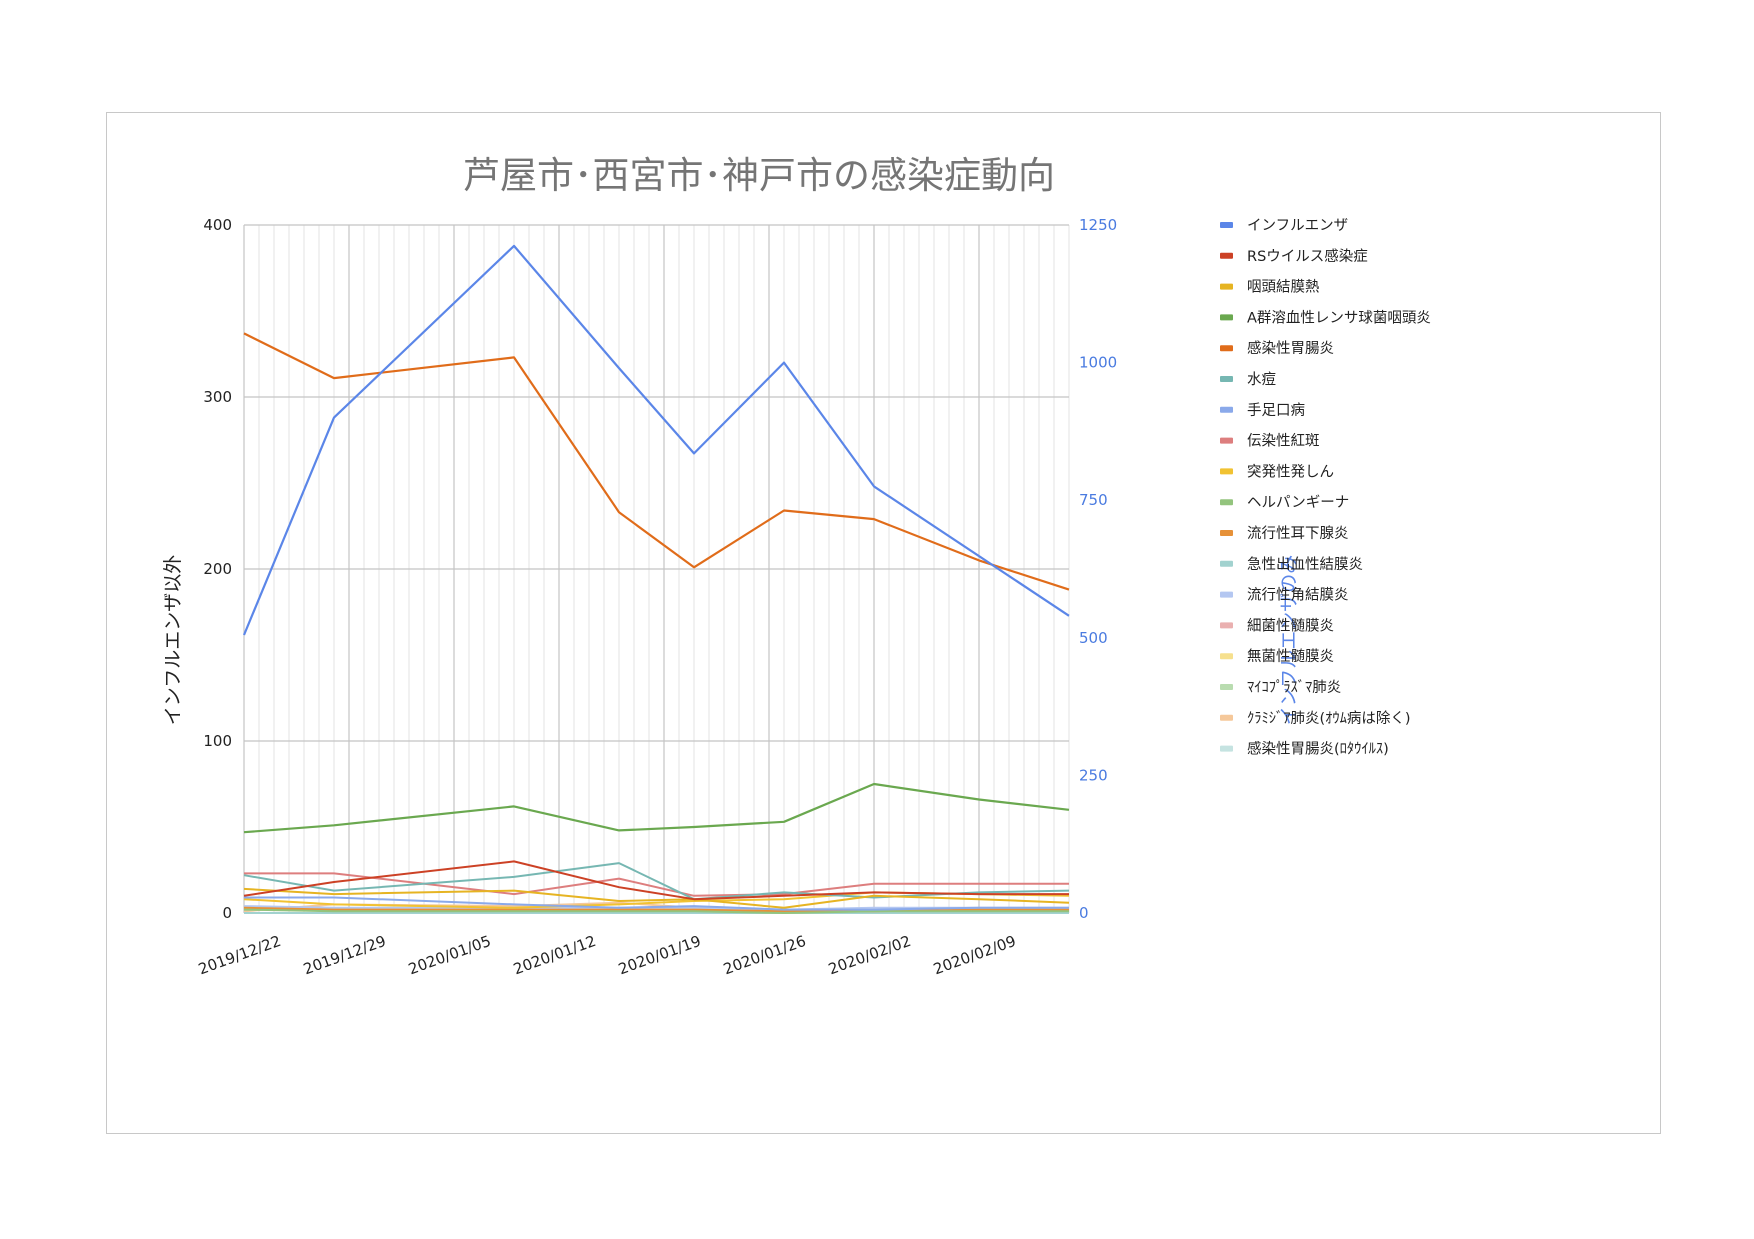 This screenshot has width=1754, height=1239. What do you see at coordinates (659, 955) in the screenshot?
I see `x-tick: 2020/01/19` at bounding box center [659, 955].